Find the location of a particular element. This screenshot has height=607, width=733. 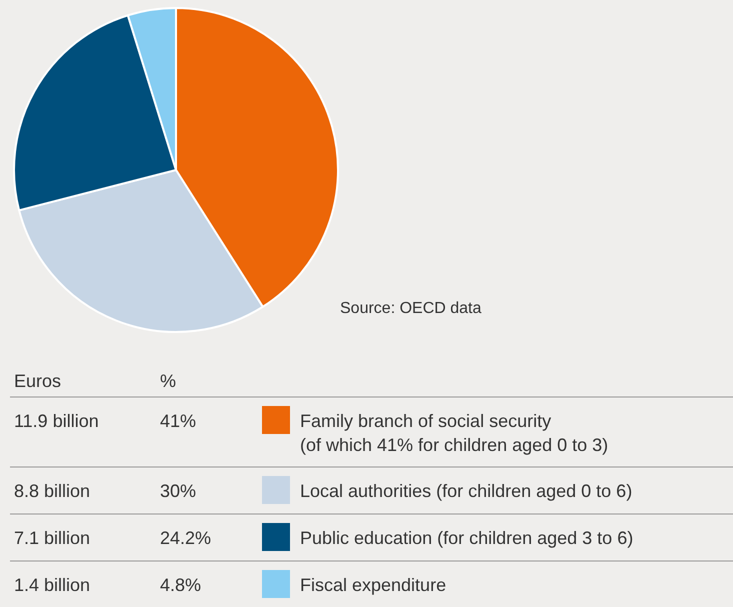

text: 24.2% is located at coordinates (186, 538).